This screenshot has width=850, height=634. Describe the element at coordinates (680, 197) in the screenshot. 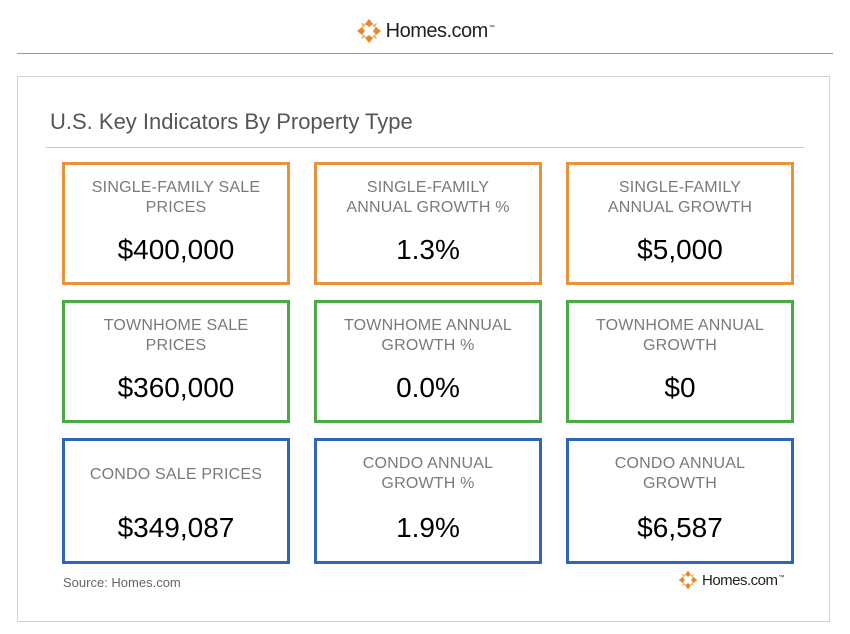

I see `card-label: SINGLE-FAMILY ANNUAL GROWTH` at that location.